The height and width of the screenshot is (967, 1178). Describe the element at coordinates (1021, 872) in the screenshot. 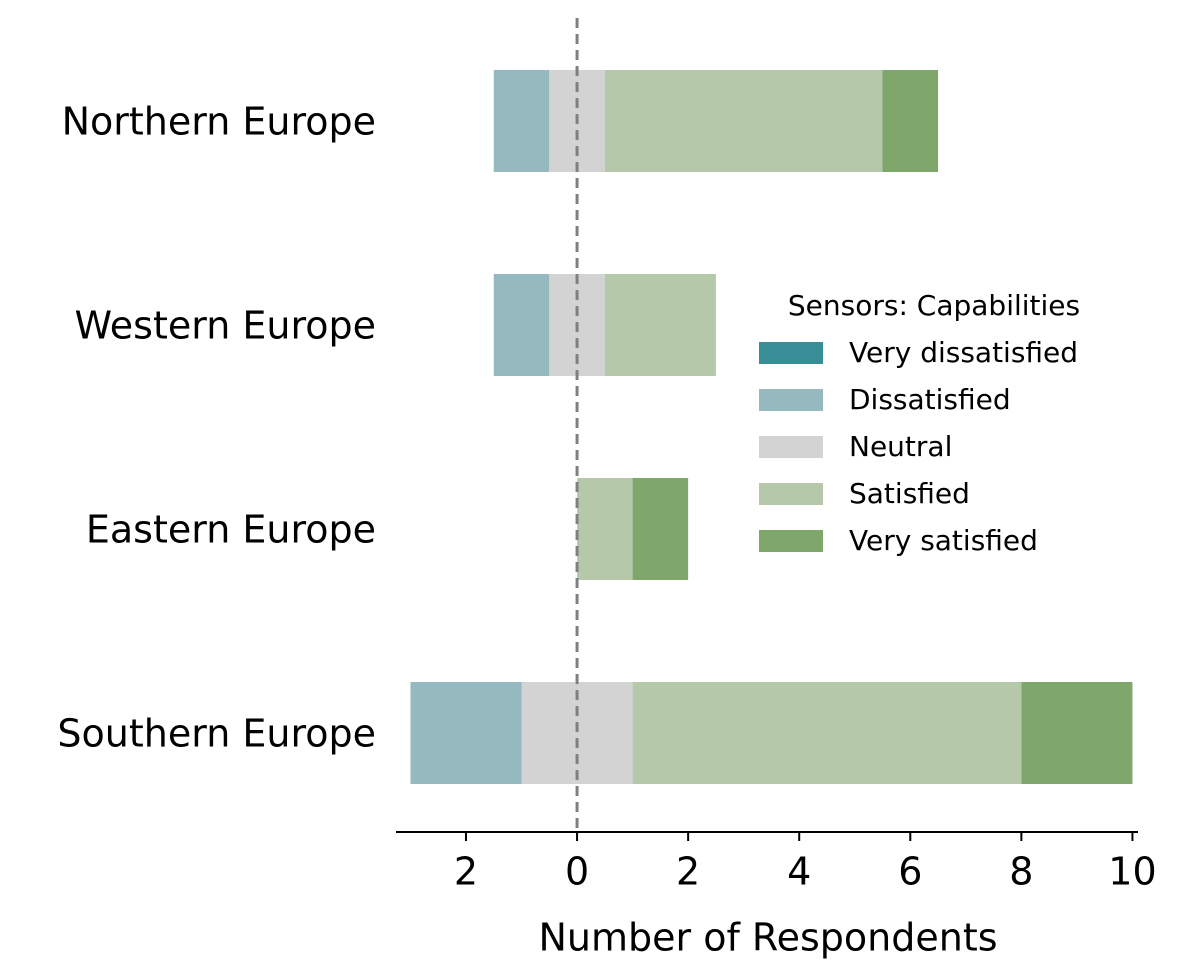

I see `x-tick-label: 8` at that location.